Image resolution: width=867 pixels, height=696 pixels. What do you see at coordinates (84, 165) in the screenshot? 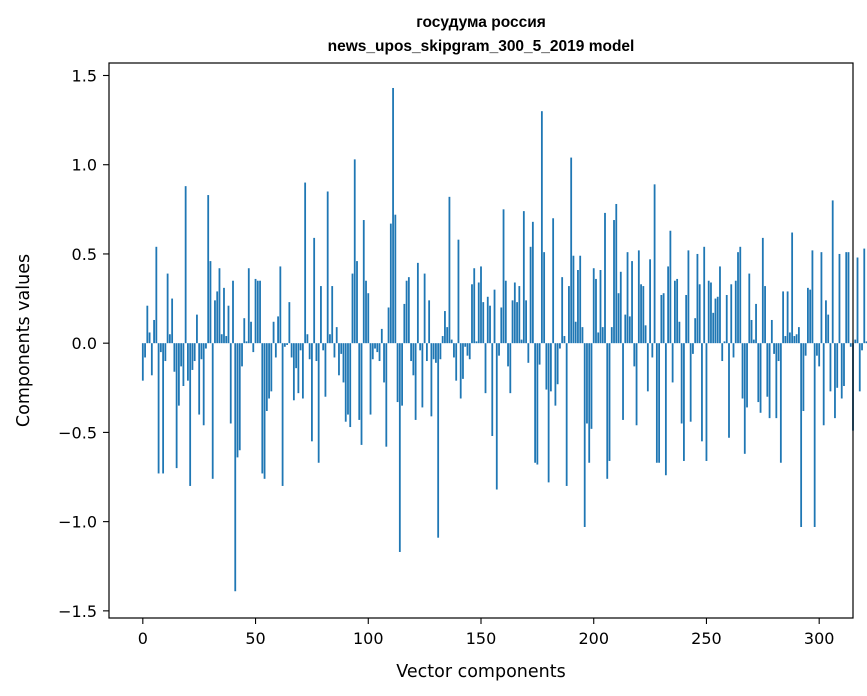
I see `y-tick-label: 1.0` at bounding box center [84, 165].